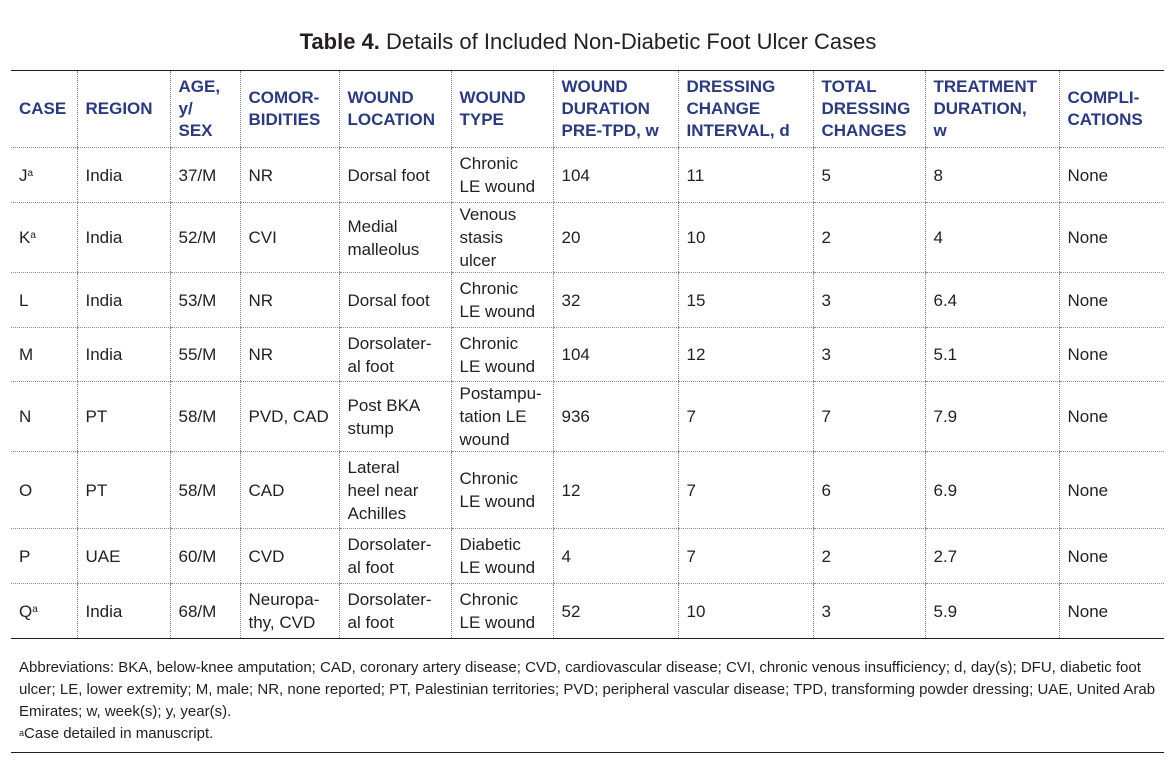 This screenshot has height=768, width=1176. I want to click on case-cell: O, so click(44, 490).